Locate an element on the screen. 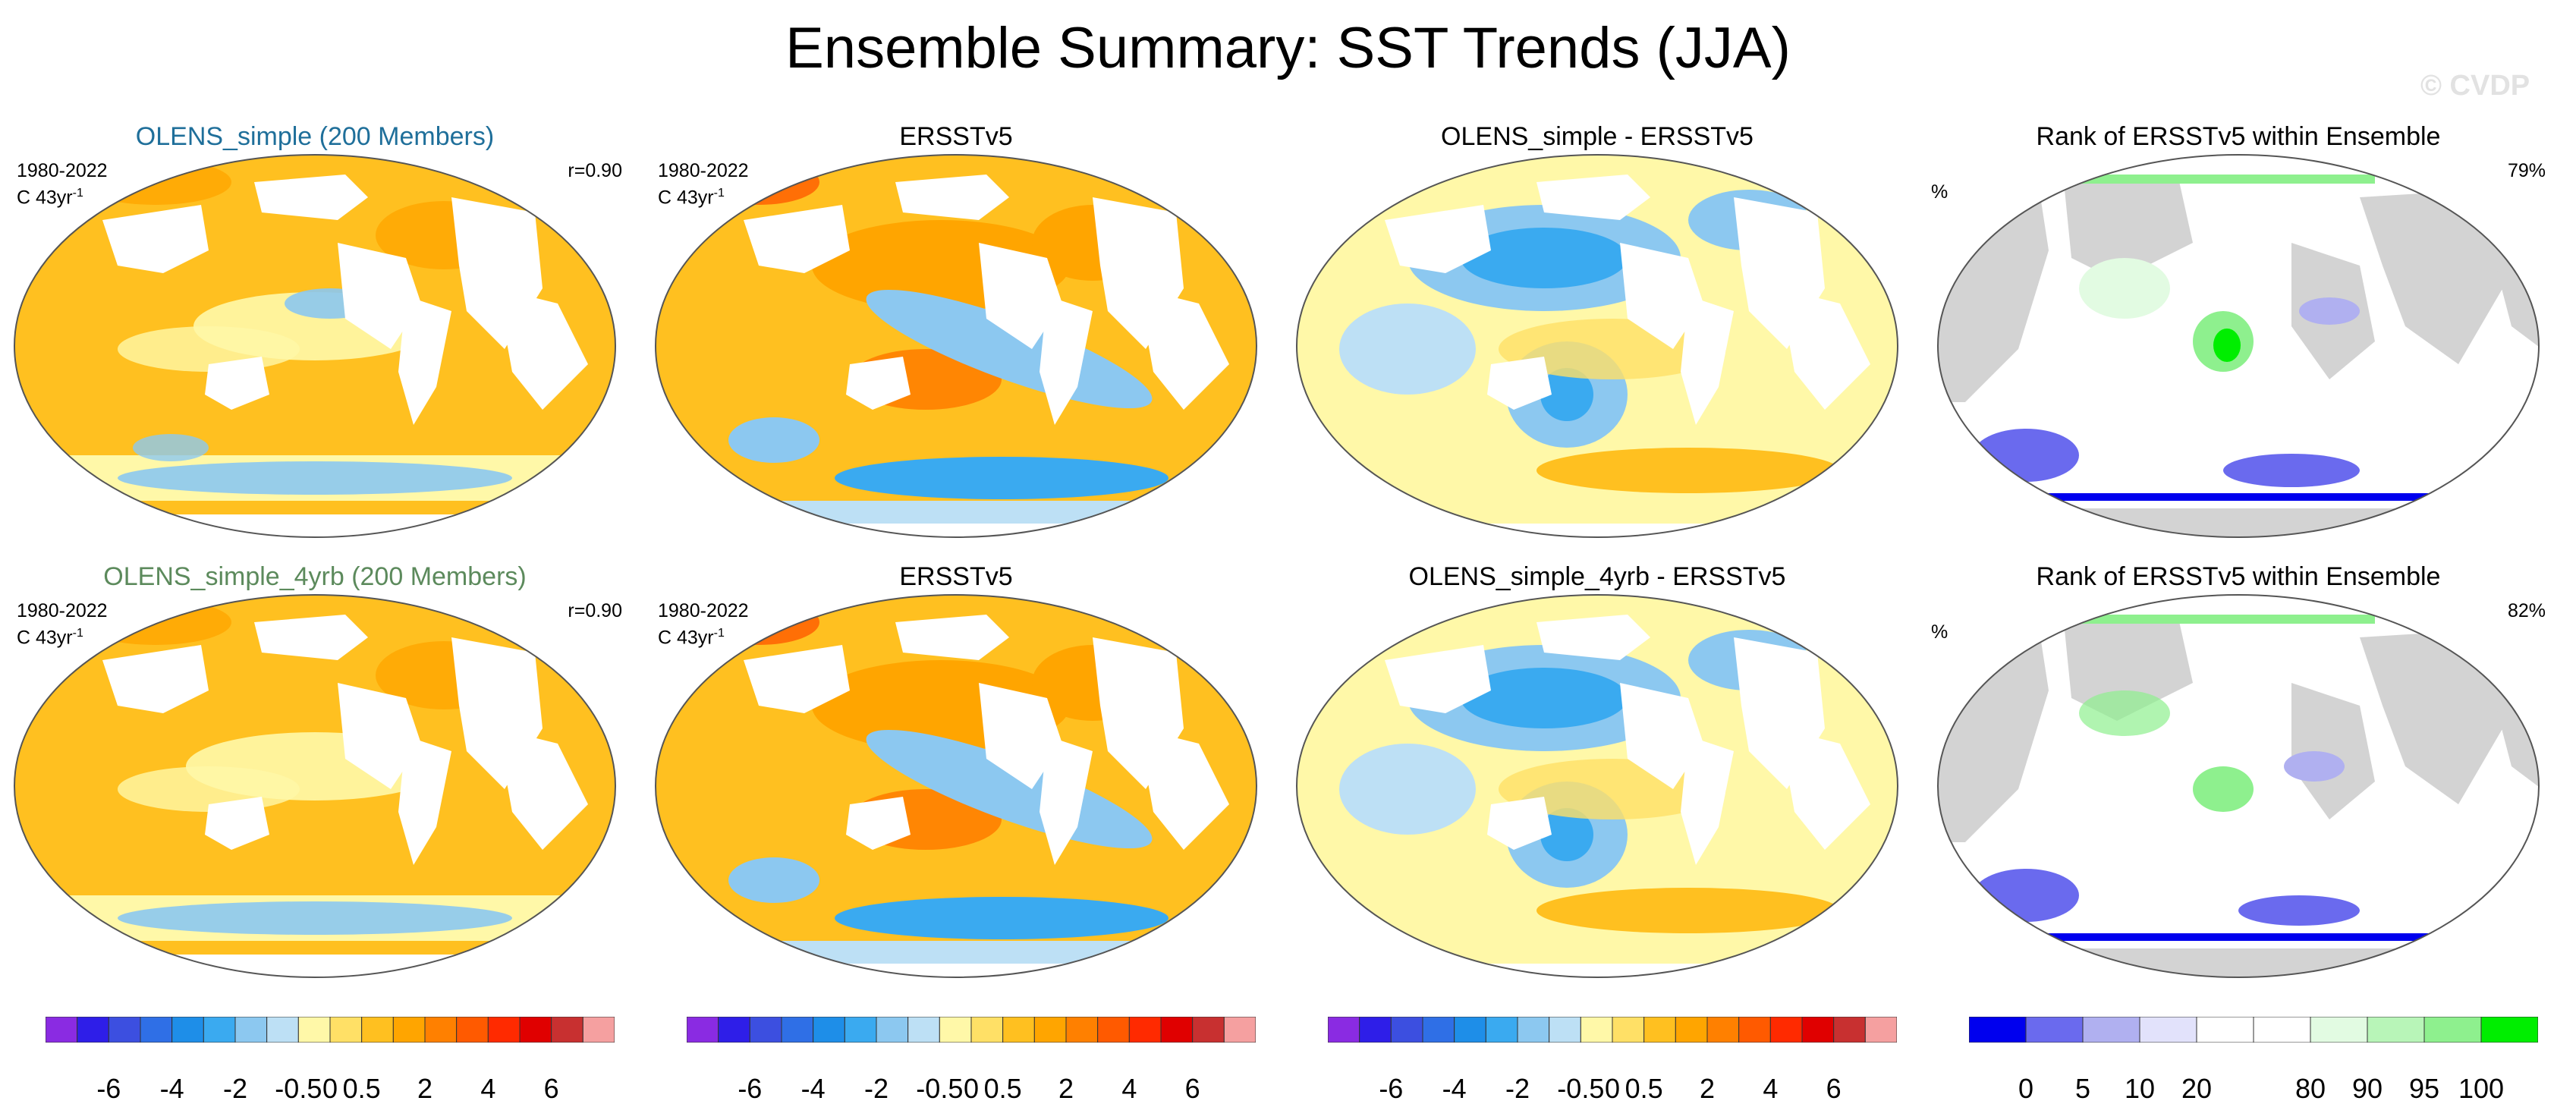 The width and height of the screenshot is (2576, 1104). panel-title: OLENS_simple_4yrb - ERSSTv5 is located at coordinates (1597, 576).